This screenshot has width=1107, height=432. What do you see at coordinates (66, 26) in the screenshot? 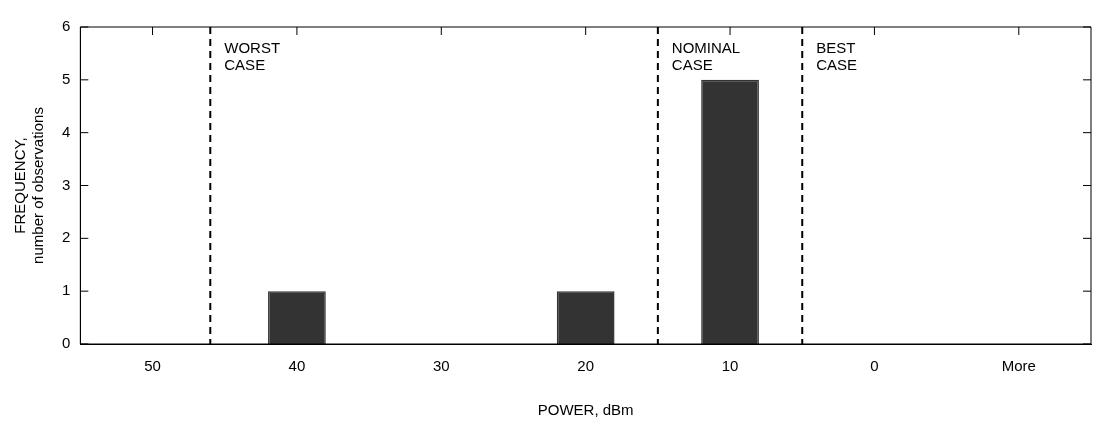
I see `y-tick-label: 6` at bounding box center [66, 26].